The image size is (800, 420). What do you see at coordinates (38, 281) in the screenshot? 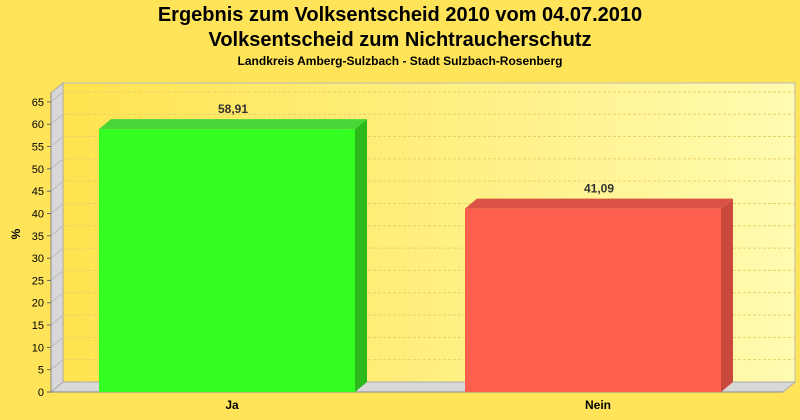
I see `y-tick-label: 25` at bounding box center [38, 281].